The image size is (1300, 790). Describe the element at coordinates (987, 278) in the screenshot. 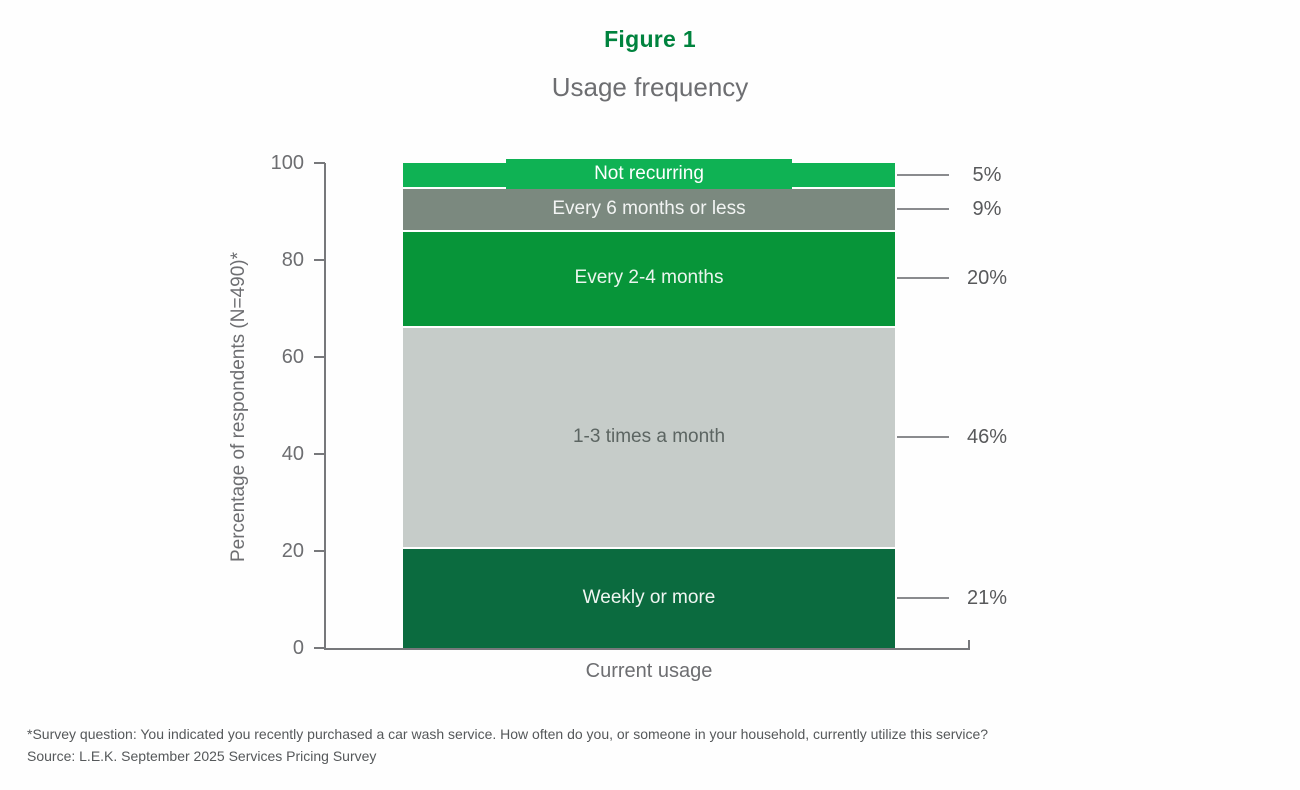

I see `value-label: 20%` at that location.